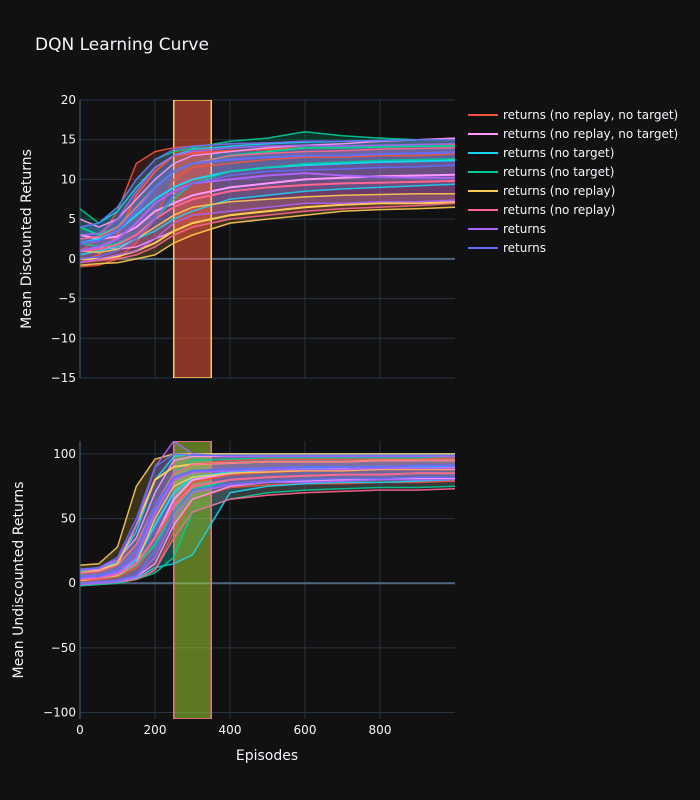  What do you see at coordinates (80, 730) in the screenshot?
I see `x-tick-label: 0` at bounding box center [80, 730].